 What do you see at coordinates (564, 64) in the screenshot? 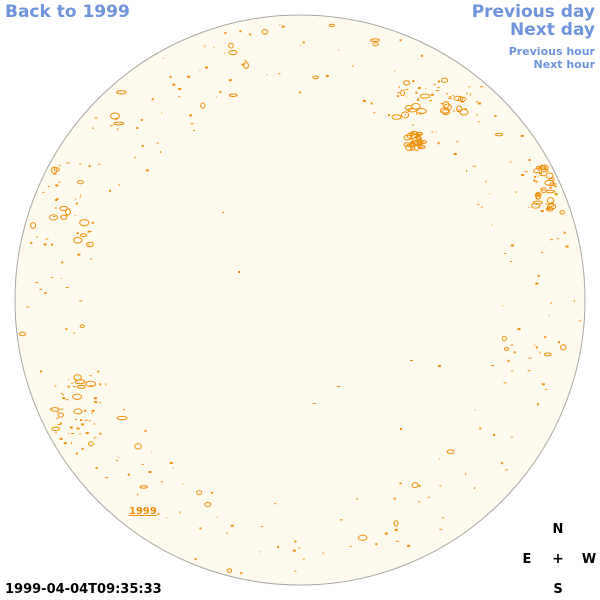
I see `next-hour-link: Next hour` at bounding box center [564, 64].